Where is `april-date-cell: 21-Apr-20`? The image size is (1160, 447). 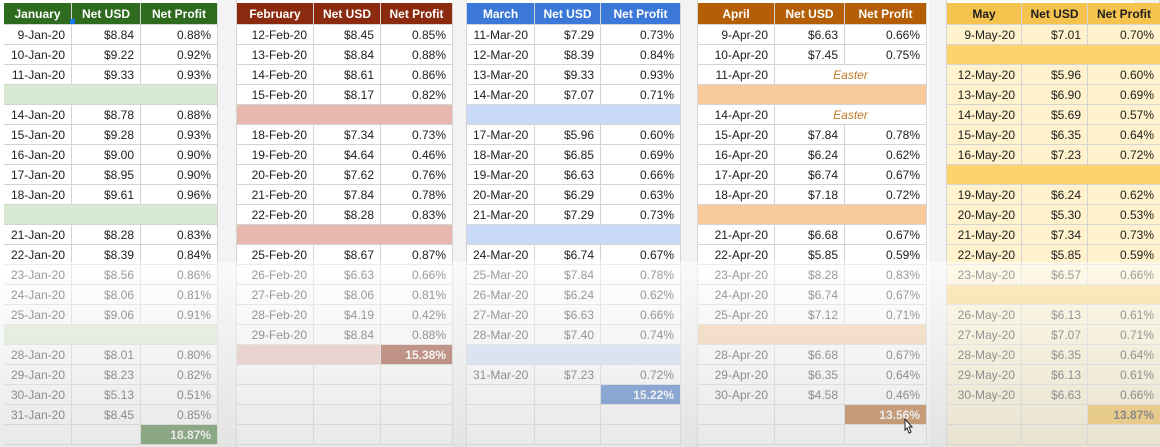
april-date-cell: 21-Apr-20 is located at coordinates (736, 235).